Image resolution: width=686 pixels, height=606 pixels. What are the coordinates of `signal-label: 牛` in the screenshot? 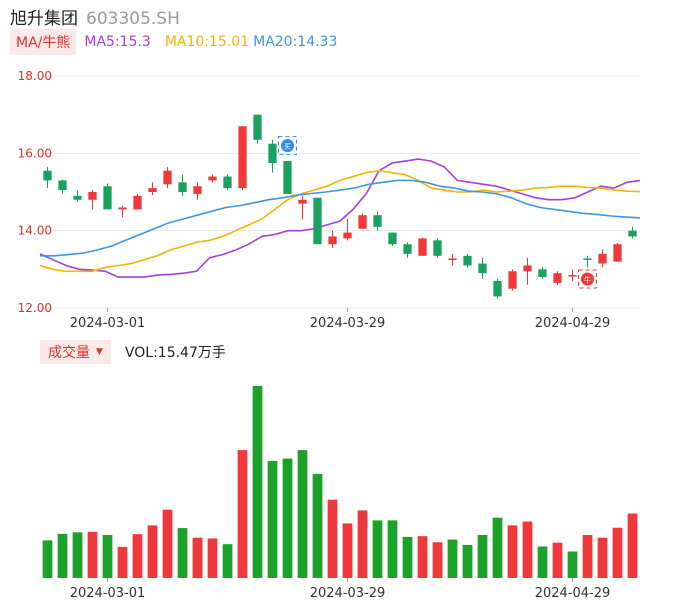 It's located at (587, 279).